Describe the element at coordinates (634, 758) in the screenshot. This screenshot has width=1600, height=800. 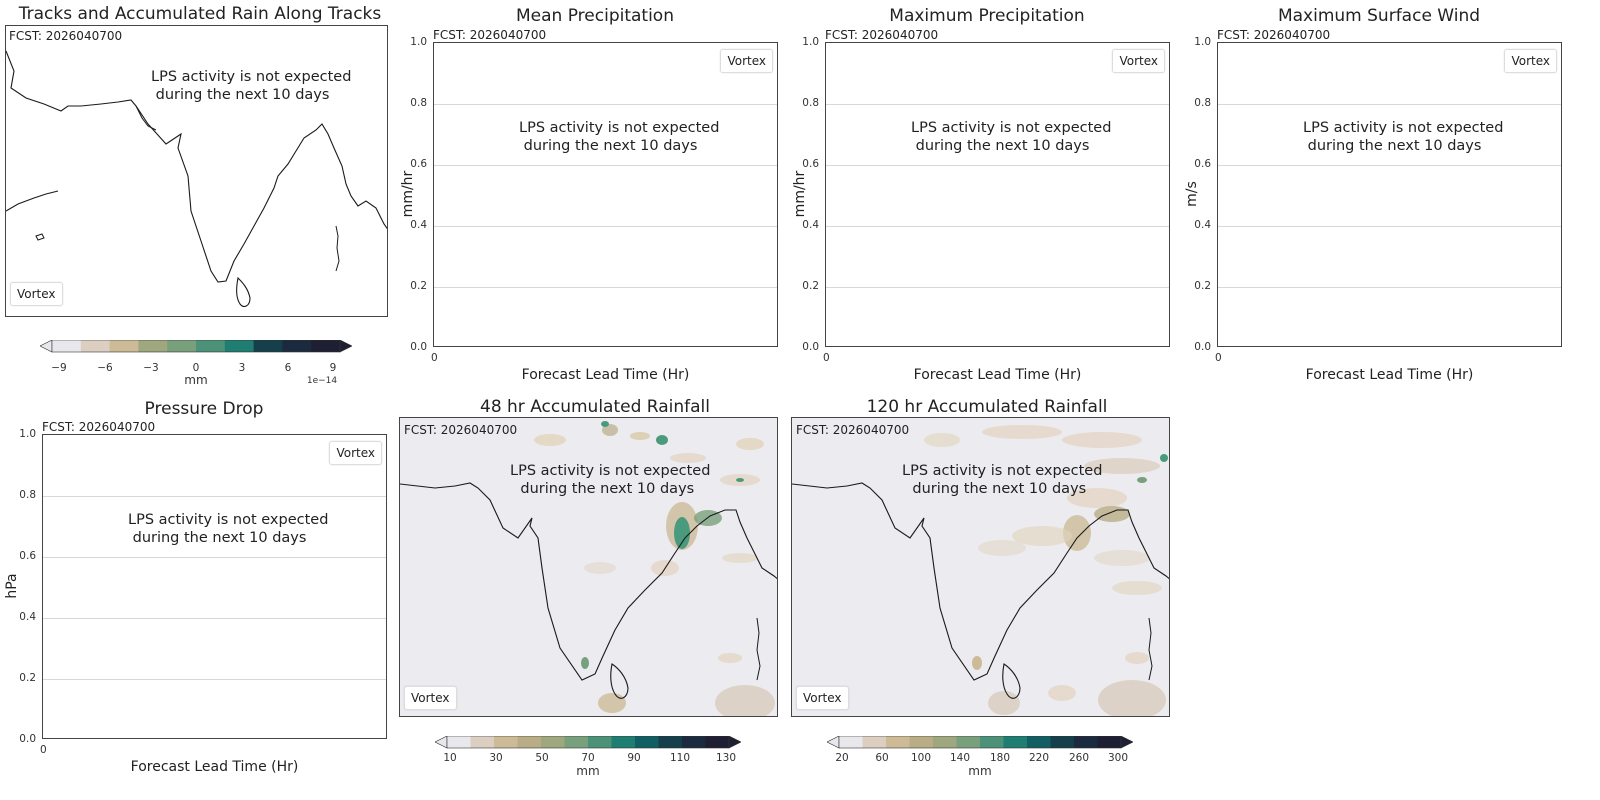
I see `colorbar-tick: 90` at that location.